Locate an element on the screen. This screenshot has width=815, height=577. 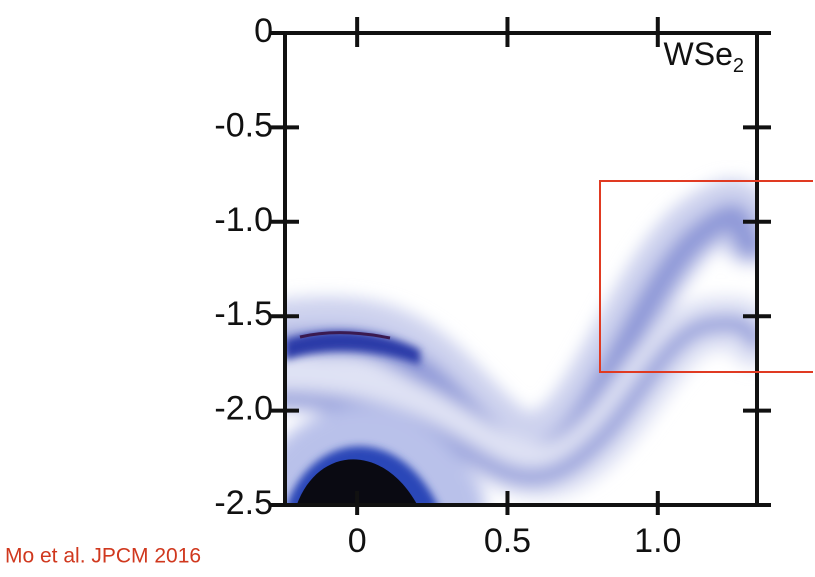
y-tick-label: -1.5 is located at coordinates (243, 314).